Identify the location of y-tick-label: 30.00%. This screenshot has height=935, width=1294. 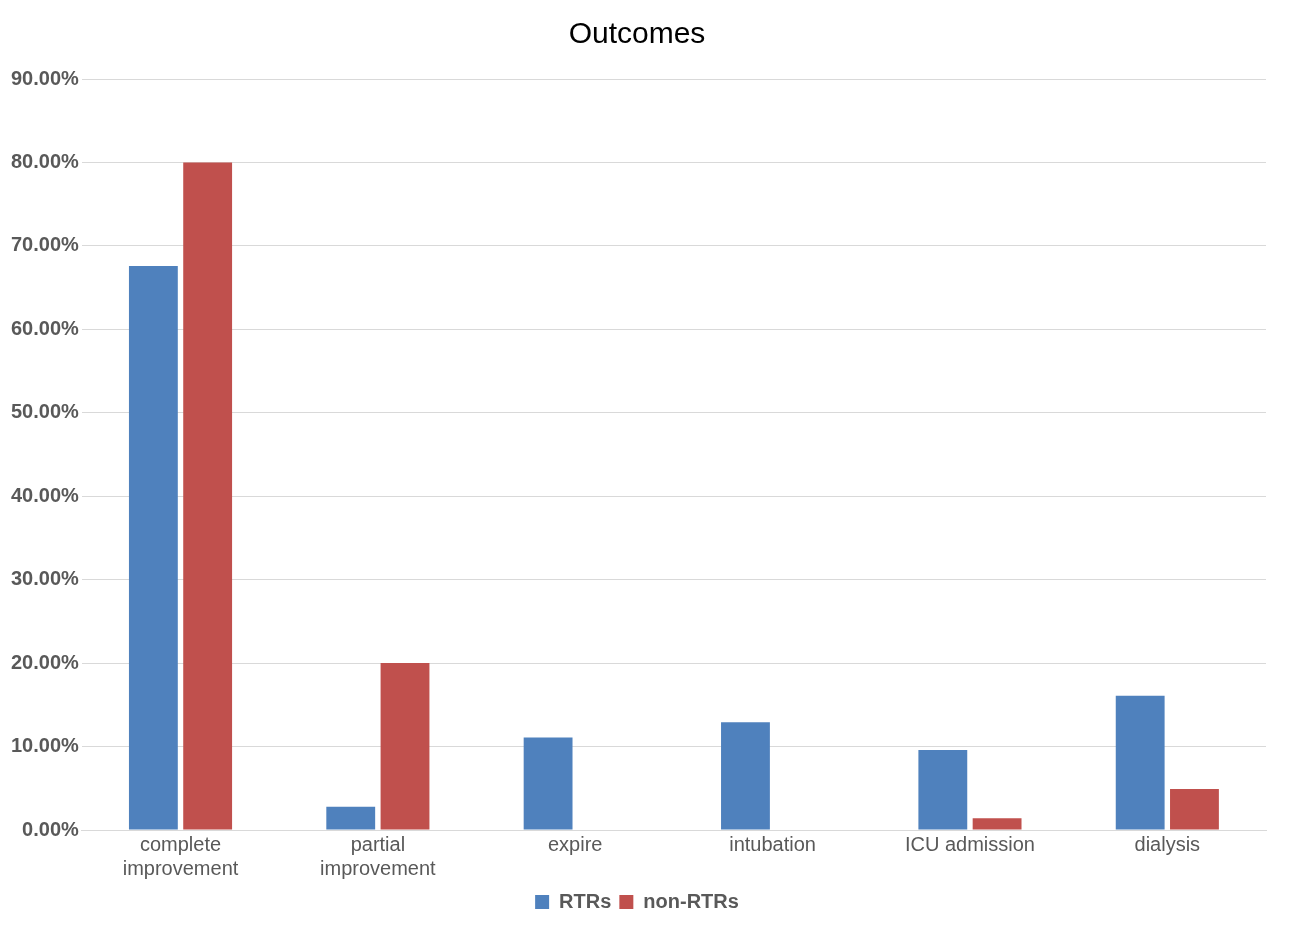
(45, 578).